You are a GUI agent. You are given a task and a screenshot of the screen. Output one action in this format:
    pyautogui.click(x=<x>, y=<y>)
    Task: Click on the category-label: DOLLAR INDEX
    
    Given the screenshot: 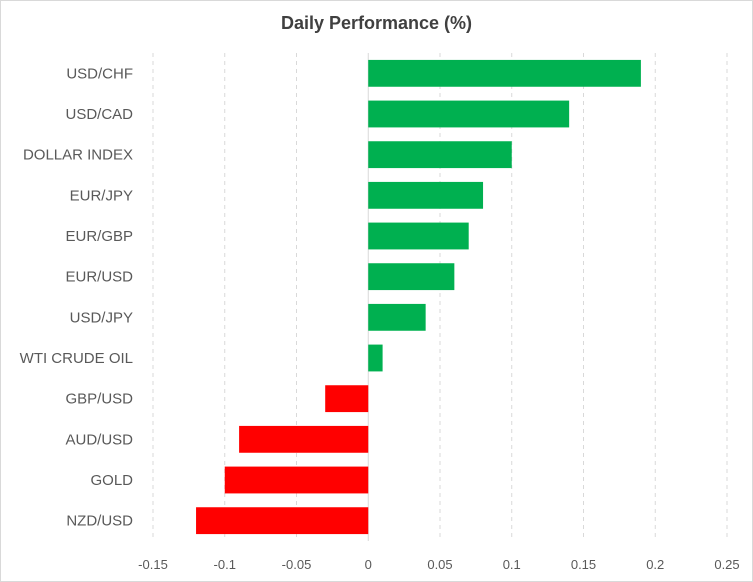 What is the action you would take?
    pyautogui.click(x=78, y=155)
    